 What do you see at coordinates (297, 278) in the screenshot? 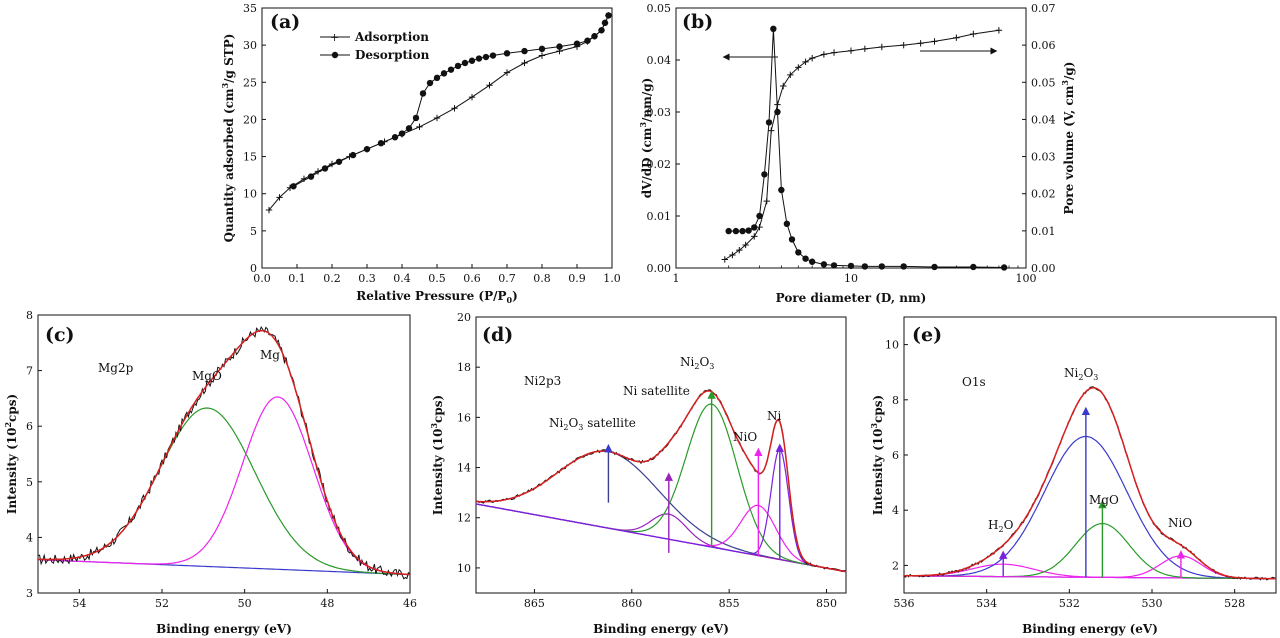
I see `x-tick-label: 0.1` at bounding box center [297, 278].